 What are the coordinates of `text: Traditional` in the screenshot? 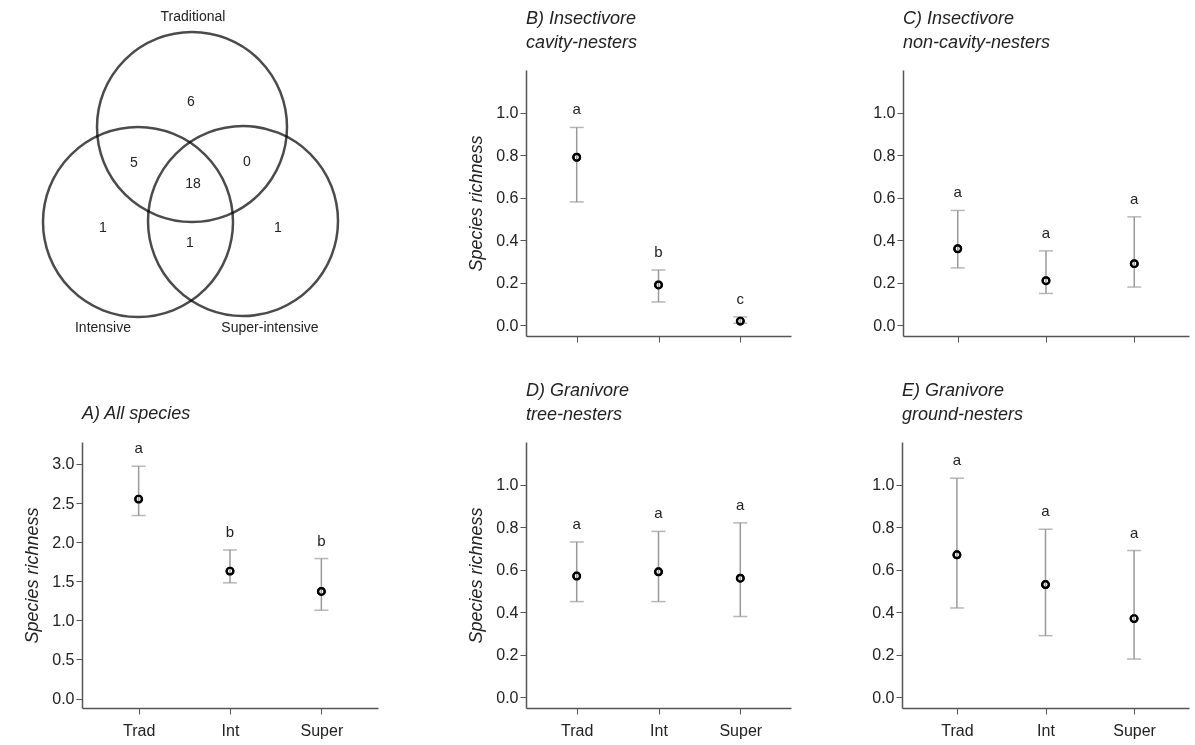 It's located at (193, 16).